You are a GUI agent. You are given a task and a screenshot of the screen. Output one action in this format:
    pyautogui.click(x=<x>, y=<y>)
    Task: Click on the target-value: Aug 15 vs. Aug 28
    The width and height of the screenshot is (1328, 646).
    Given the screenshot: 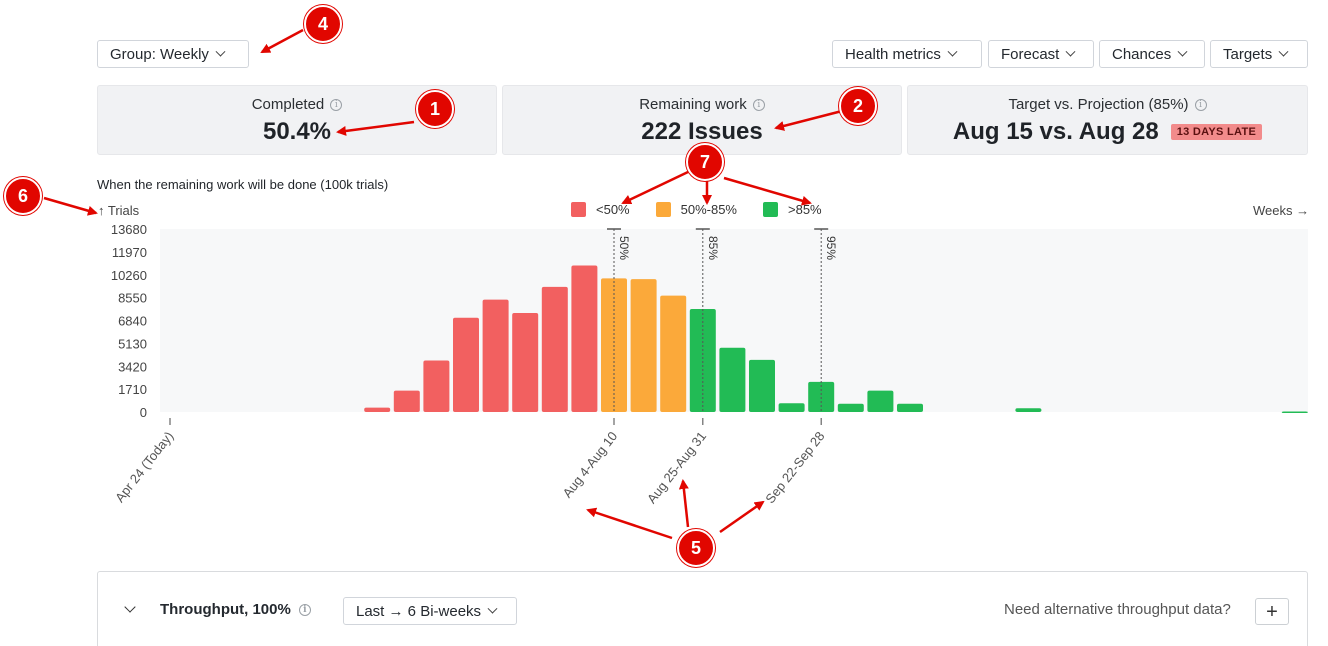 What is the action you would take?
    pyautogui.click(x=1055, y=131)
    